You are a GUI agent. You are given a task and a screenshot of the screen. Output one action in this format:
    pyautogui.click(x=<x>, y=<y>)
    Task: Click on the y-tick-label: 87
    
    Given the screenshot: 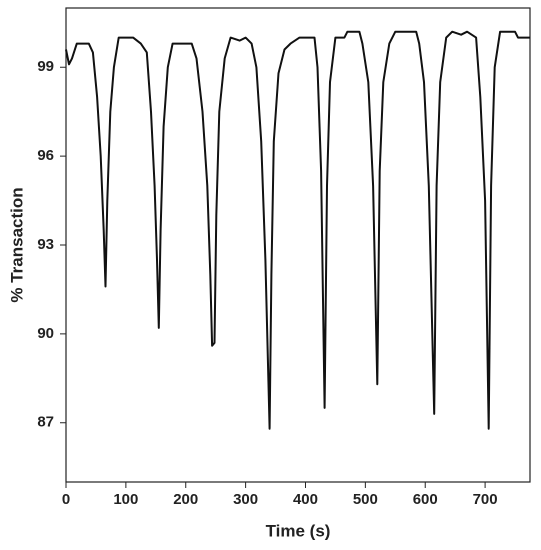 What is the action you would take?
    pyautogui.click(x=45, y=422)
    